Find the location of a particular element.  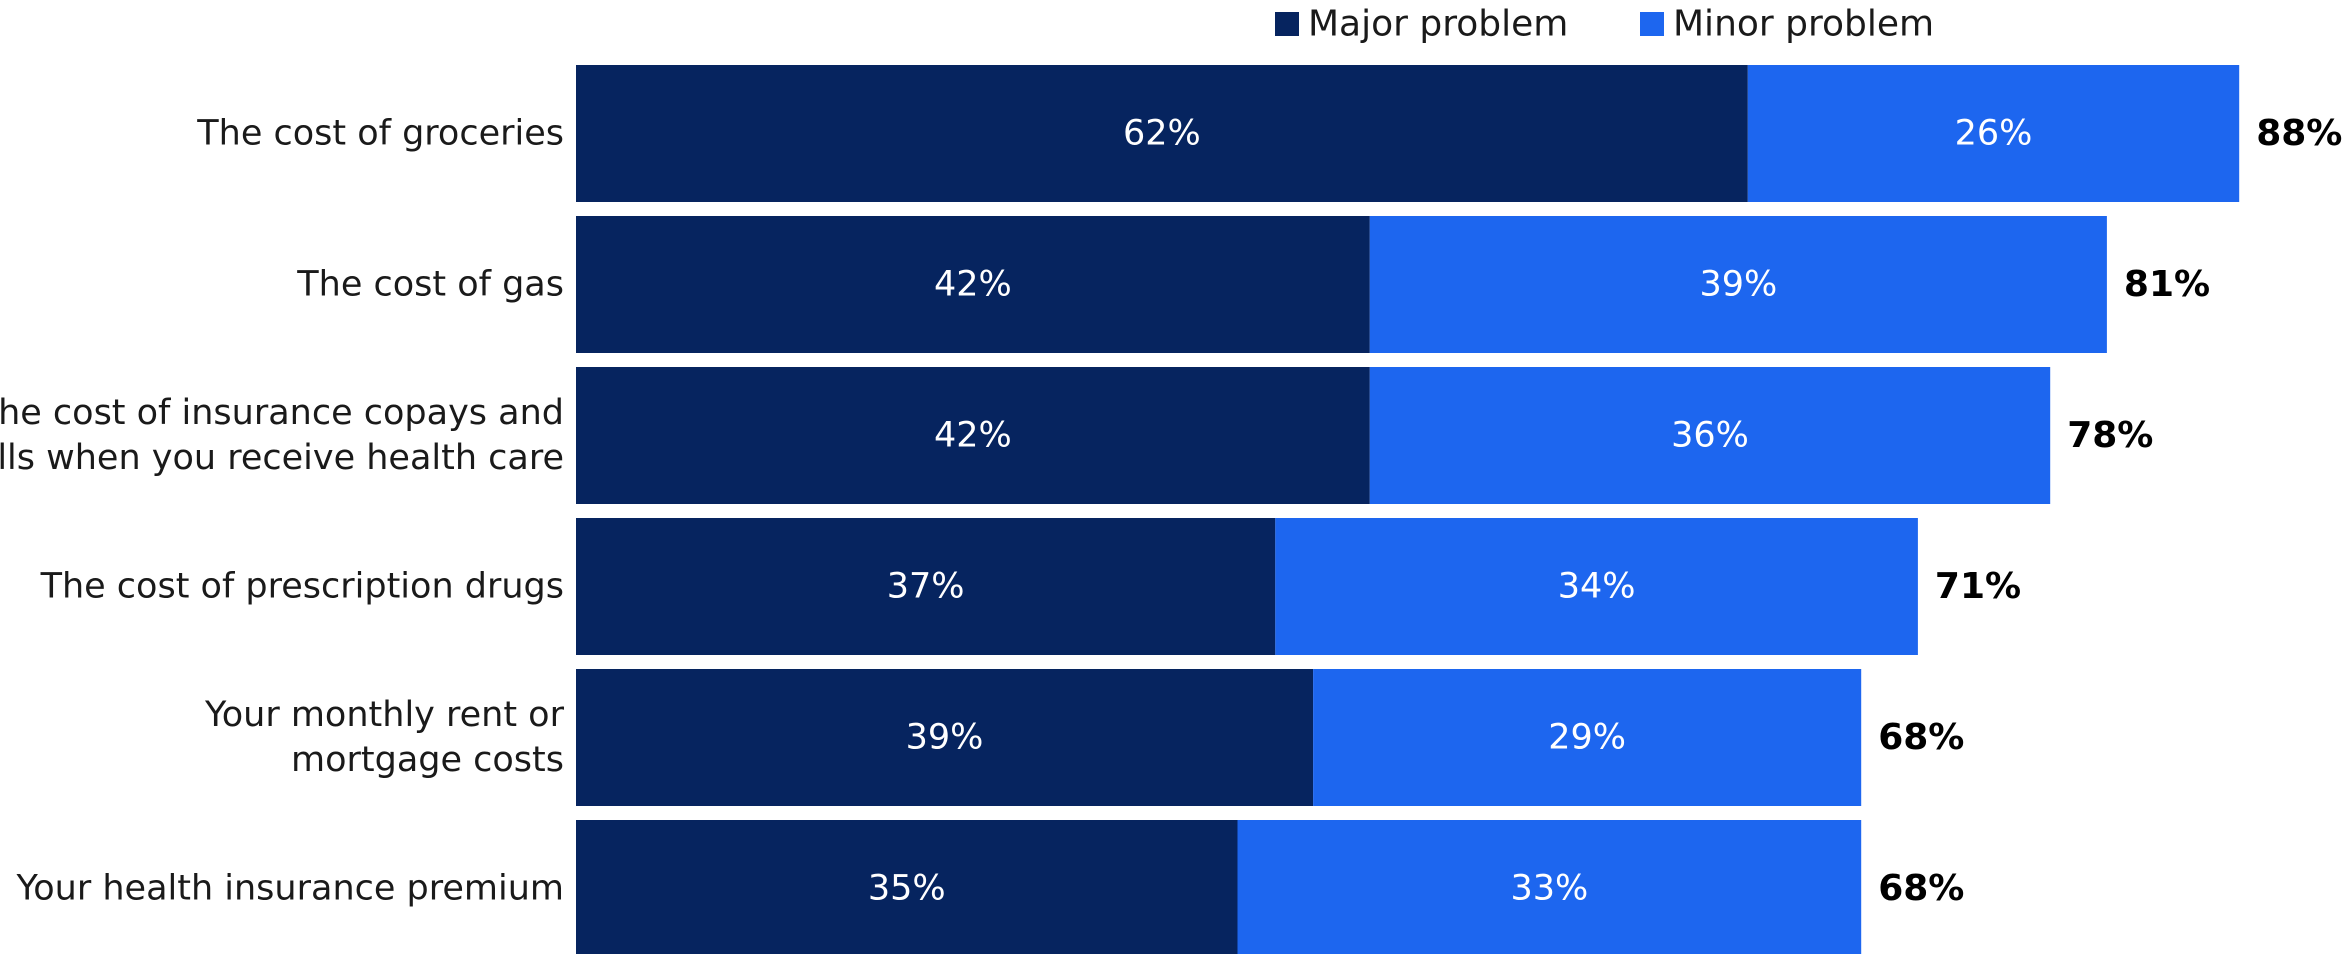

category-label: The cost of gas is located at coordinates (430, 285).